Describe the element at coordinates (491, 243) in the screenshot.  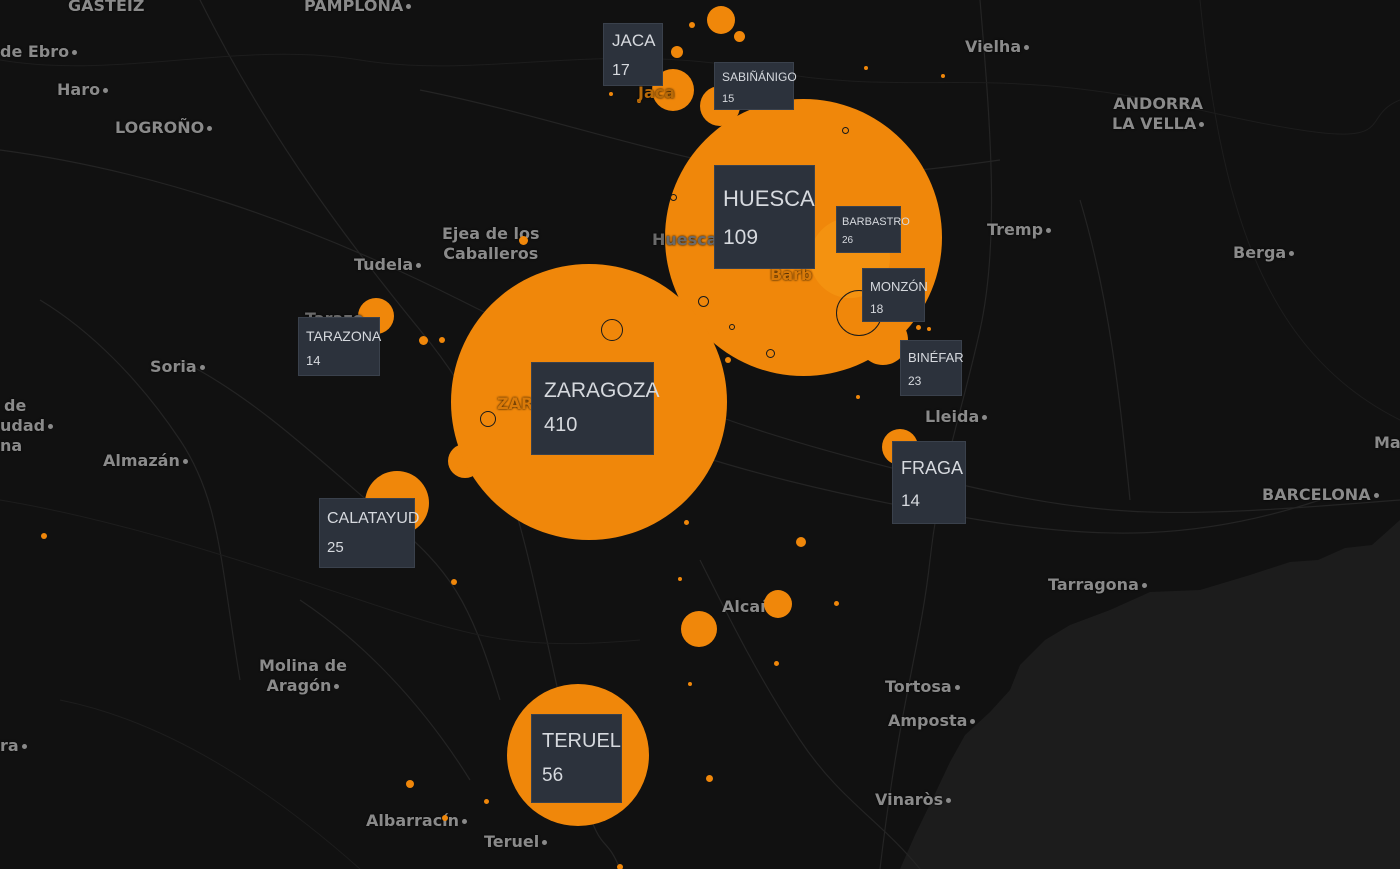
I see `place-ejea: Ejea de los Caballeros` at that location.